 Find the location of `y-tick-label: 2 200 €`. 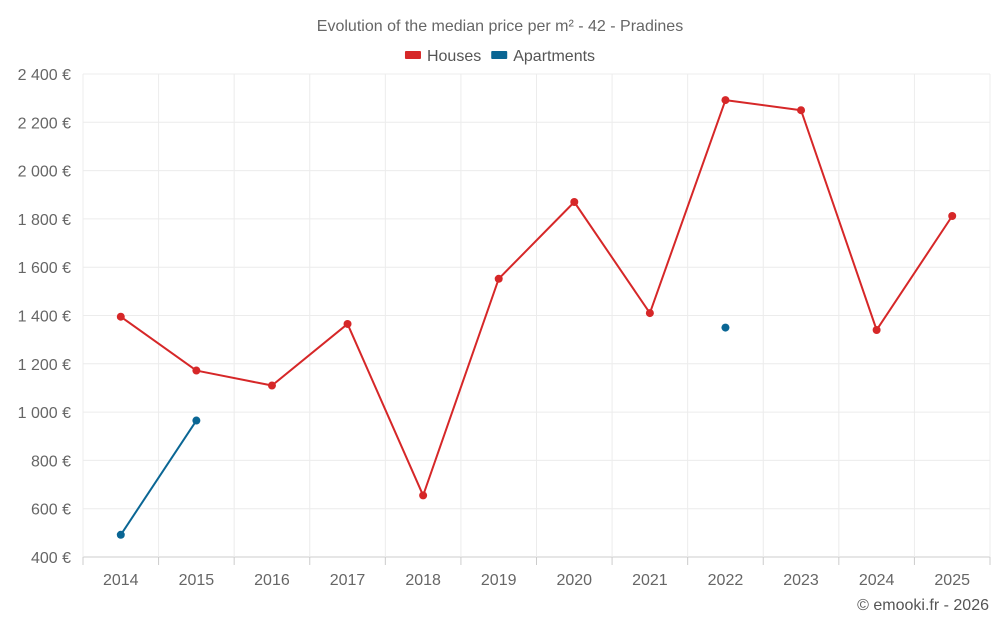

y-tick-label: 2 200 € is located at coordinates (44, 123).